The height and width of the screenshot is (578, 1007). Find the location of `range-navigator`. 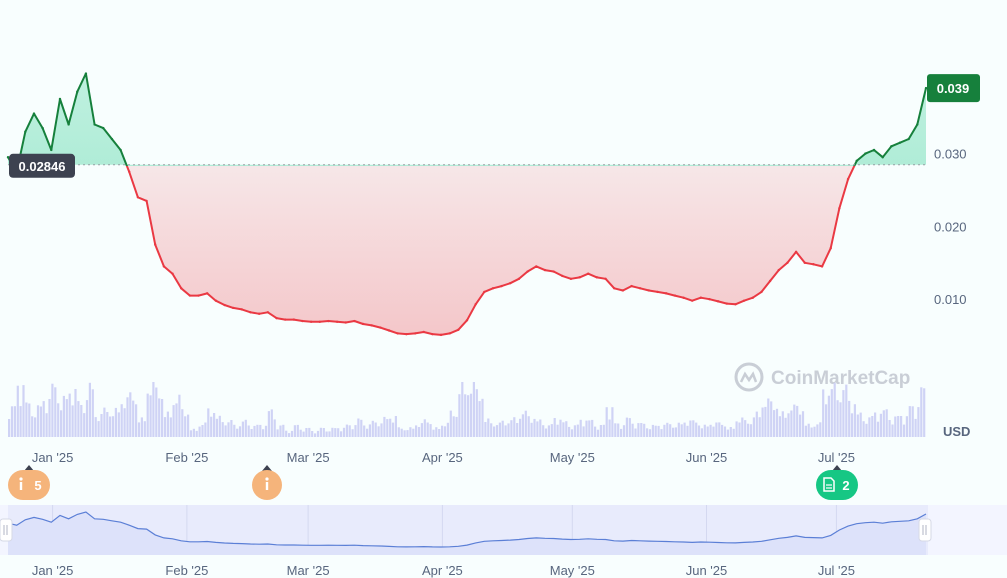

range-navigator is located at coordinates (503, 530).